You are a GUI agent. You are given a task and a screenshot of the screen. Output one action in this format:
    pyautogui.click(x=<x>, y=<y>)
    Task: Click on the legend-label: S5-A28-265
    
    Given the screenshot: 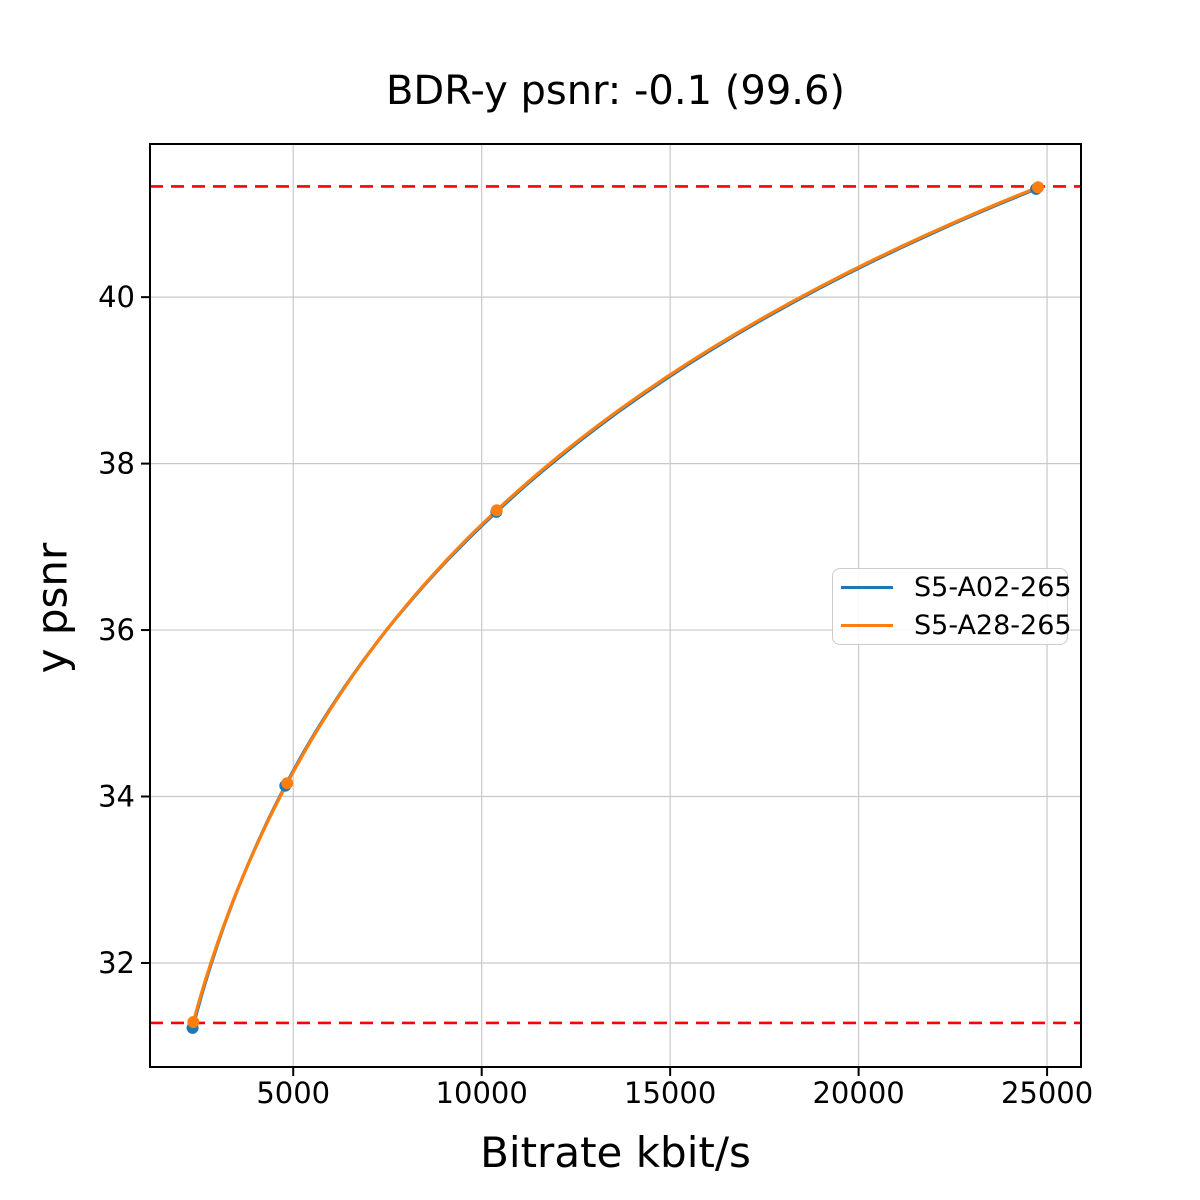 What is the action you would take?
    pyautogui.click(x=993, y=625)
    